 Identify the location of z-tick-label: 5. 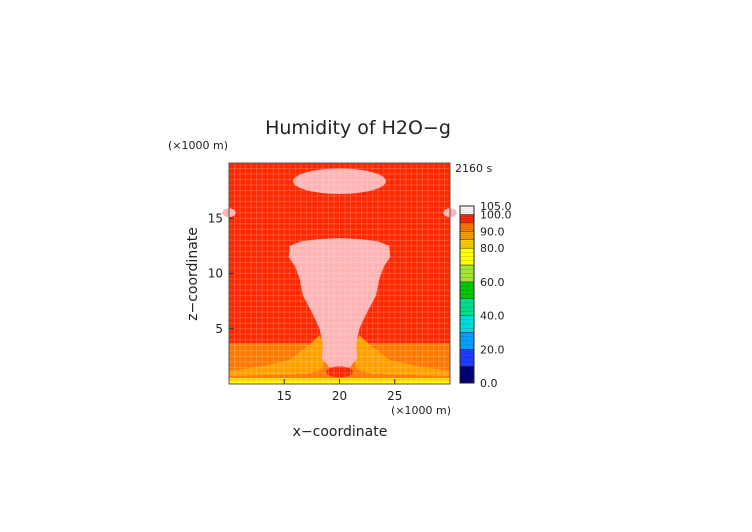
(219, 329).